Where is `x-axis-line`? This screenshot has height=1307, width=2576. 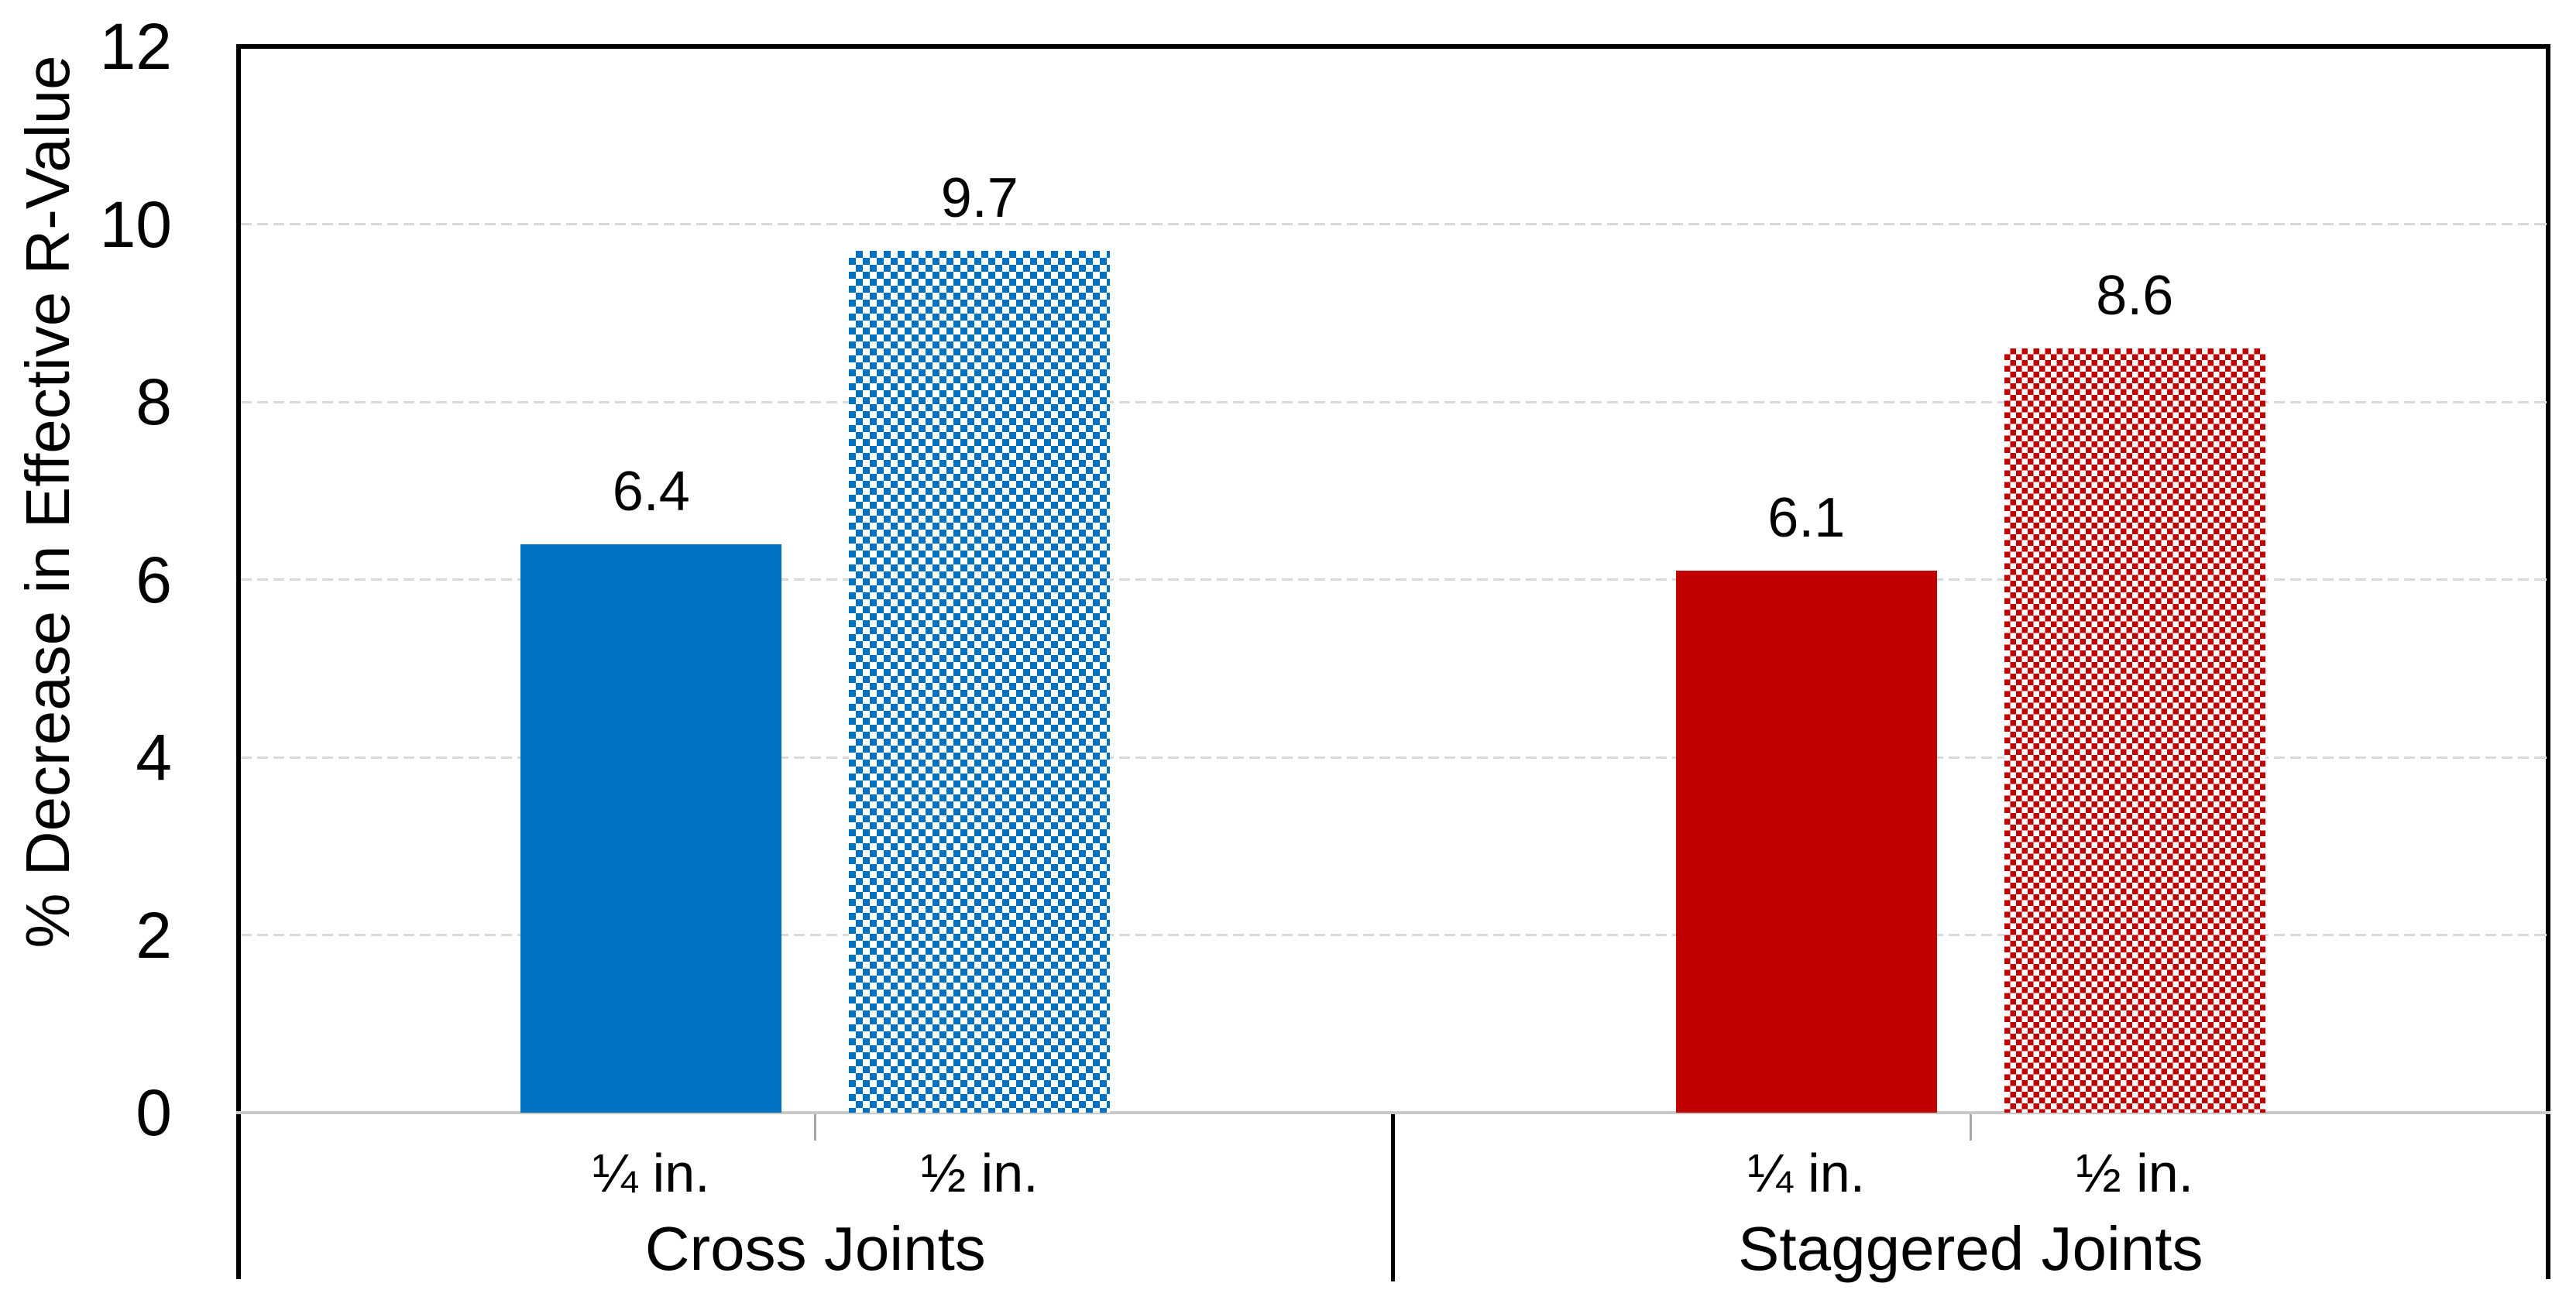
x-axis-line is located at coordinates (1393, 1113).